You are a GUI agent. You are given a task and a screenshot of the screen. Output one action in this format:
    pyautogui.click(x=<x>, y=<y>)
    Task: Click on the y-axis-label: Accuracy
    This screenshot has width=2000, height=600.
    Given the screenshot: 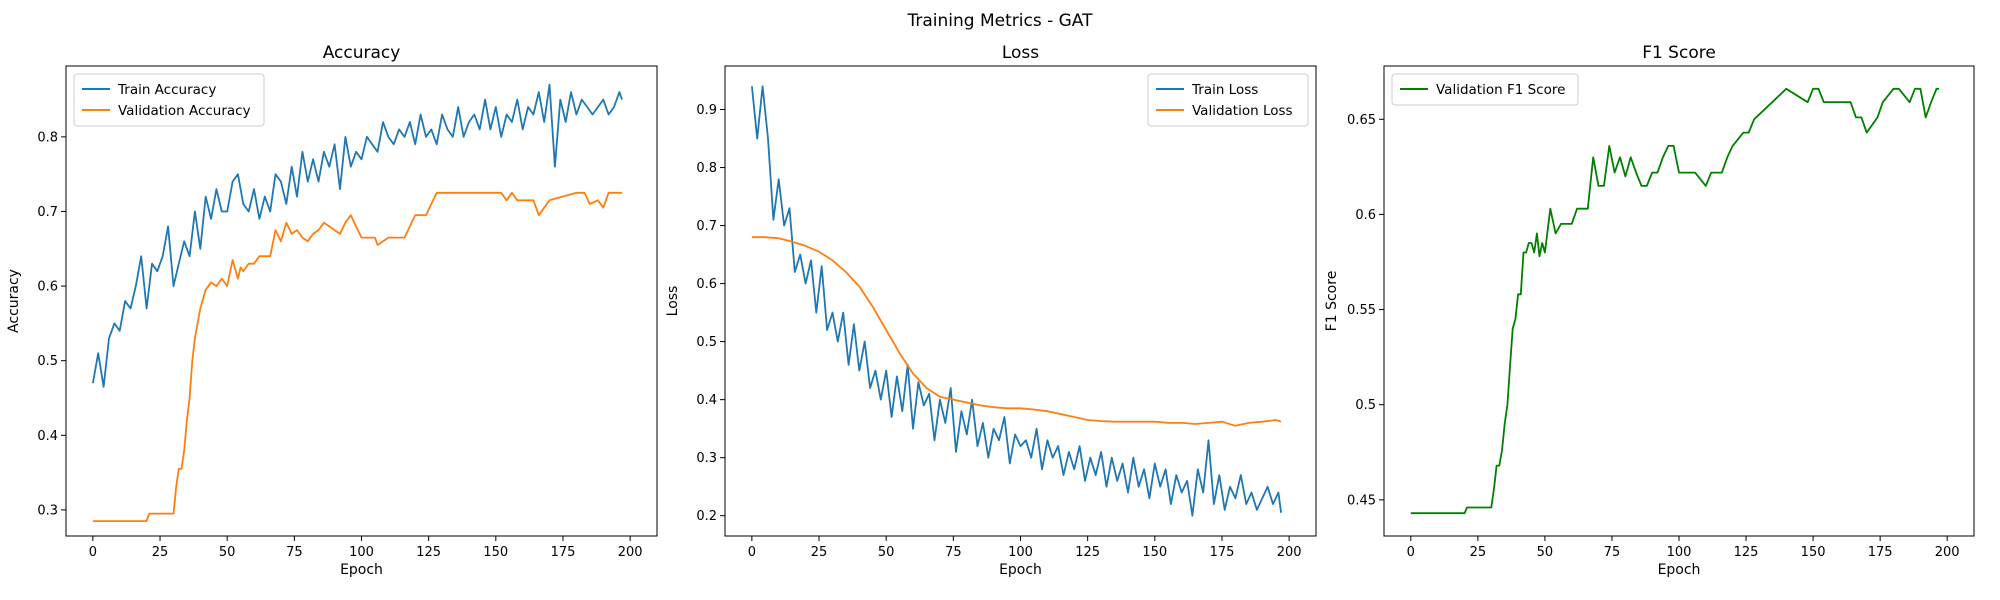 What is the action you would take?
    pyautogui.click(x=14, y=301)
    